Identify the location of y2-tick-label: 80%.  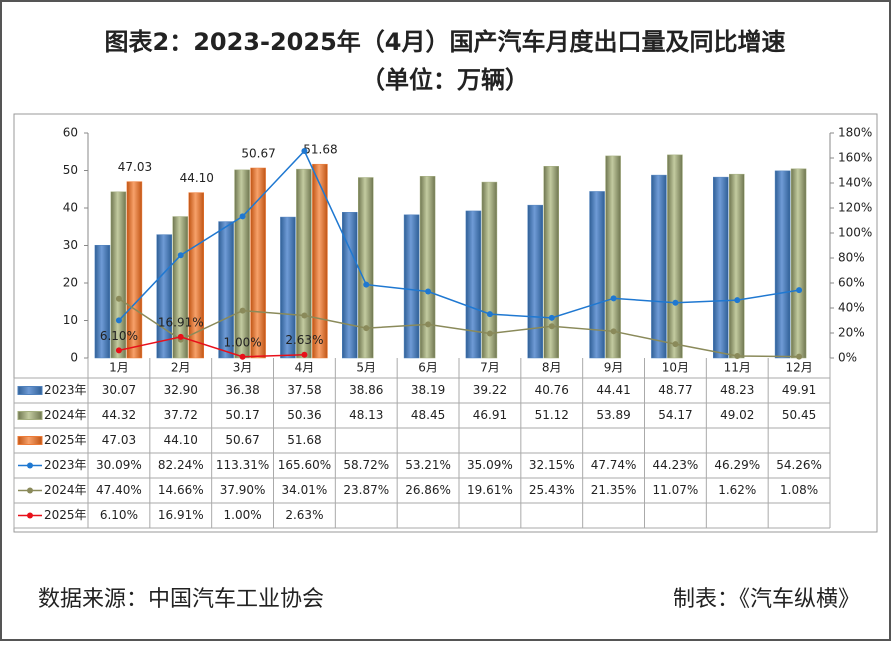
(851, 258).